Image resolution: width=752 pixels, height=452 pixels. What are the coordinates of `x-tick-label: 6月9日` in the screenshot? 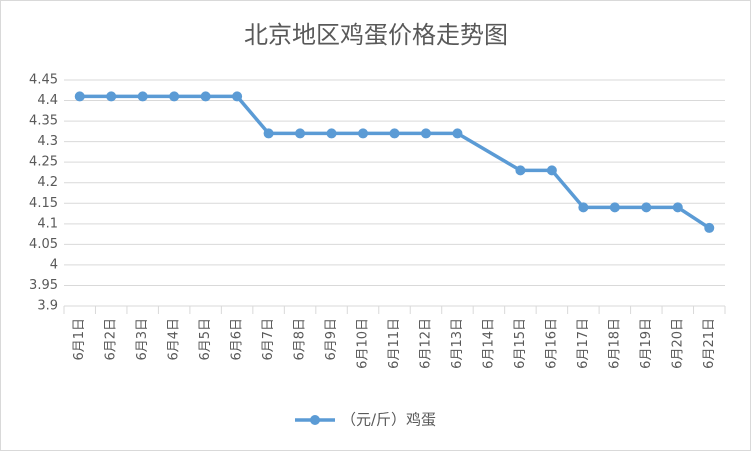 It's located at (331, 339).